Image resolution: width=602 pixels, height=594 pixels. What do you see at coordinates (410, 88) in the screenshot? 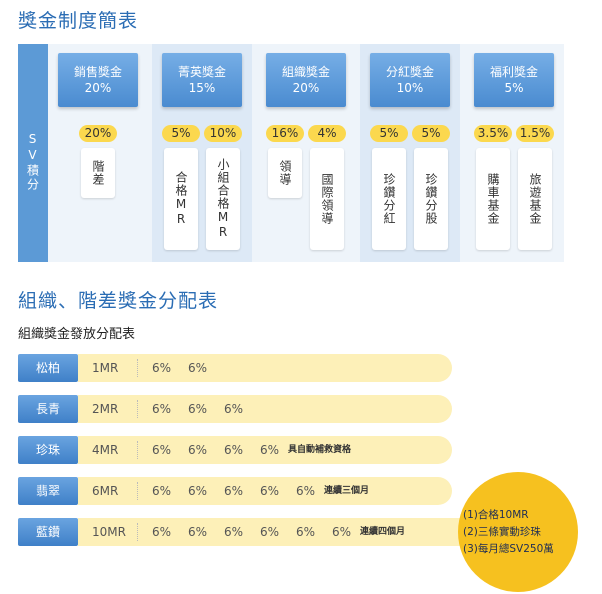
I see `group-share: 10%` at bounding box center [410, 88].